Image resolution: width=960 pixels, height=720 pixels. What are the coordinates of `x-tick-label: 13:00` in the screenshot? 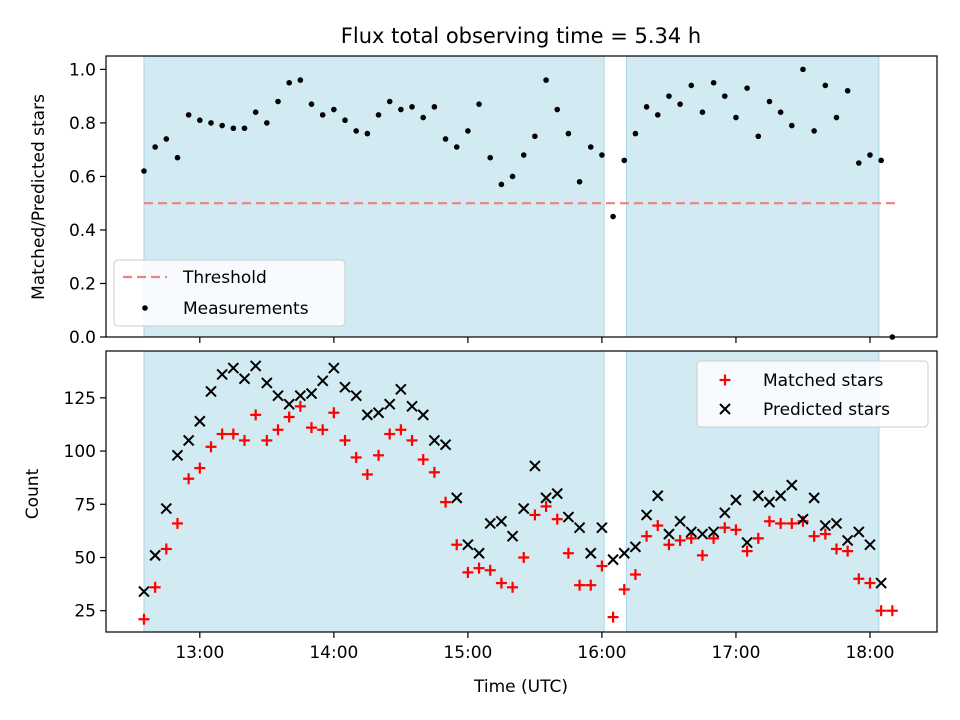 It's located at (199, 653).